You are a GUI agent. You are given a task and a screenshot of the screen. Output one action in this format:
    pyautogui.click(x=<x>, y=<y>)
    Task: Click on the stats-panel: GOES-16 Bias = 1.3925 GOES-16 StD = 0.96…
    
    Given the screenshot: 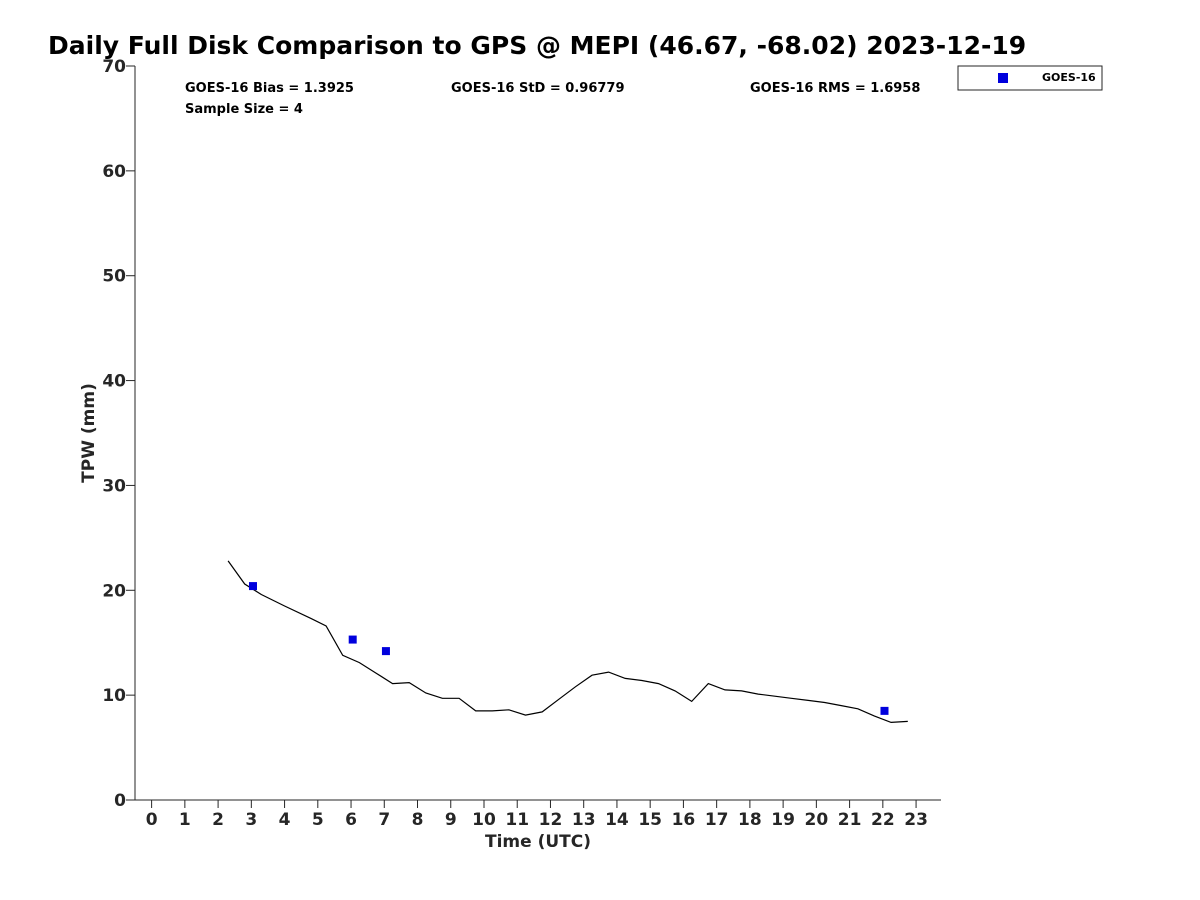 What is the action you would take?
    pyautogui.click(x=552, y=99)
    